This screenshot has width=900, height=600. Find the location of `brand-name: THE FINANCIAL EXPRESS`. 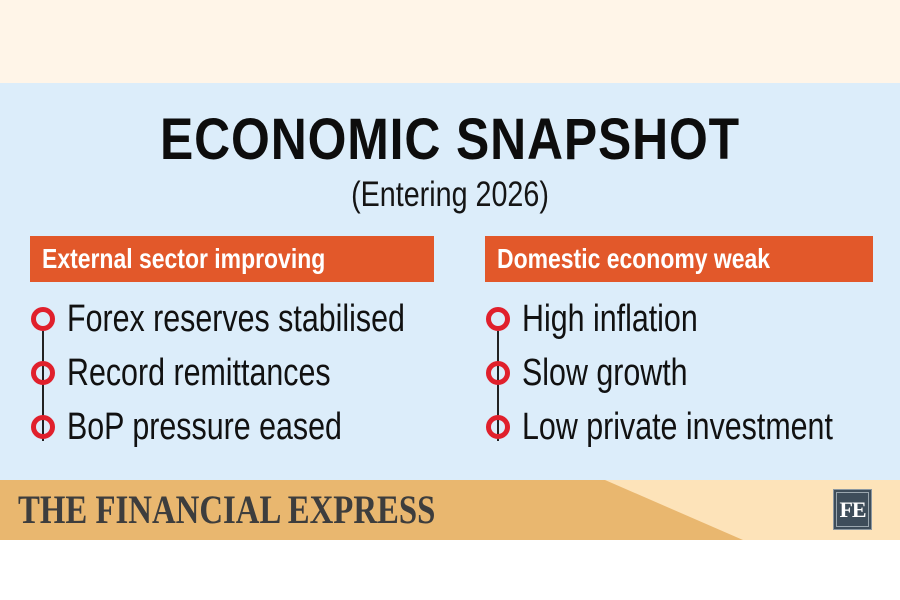

brand-name: THE FINANCIAL EXPRESS is located at coordinates (227, 509).